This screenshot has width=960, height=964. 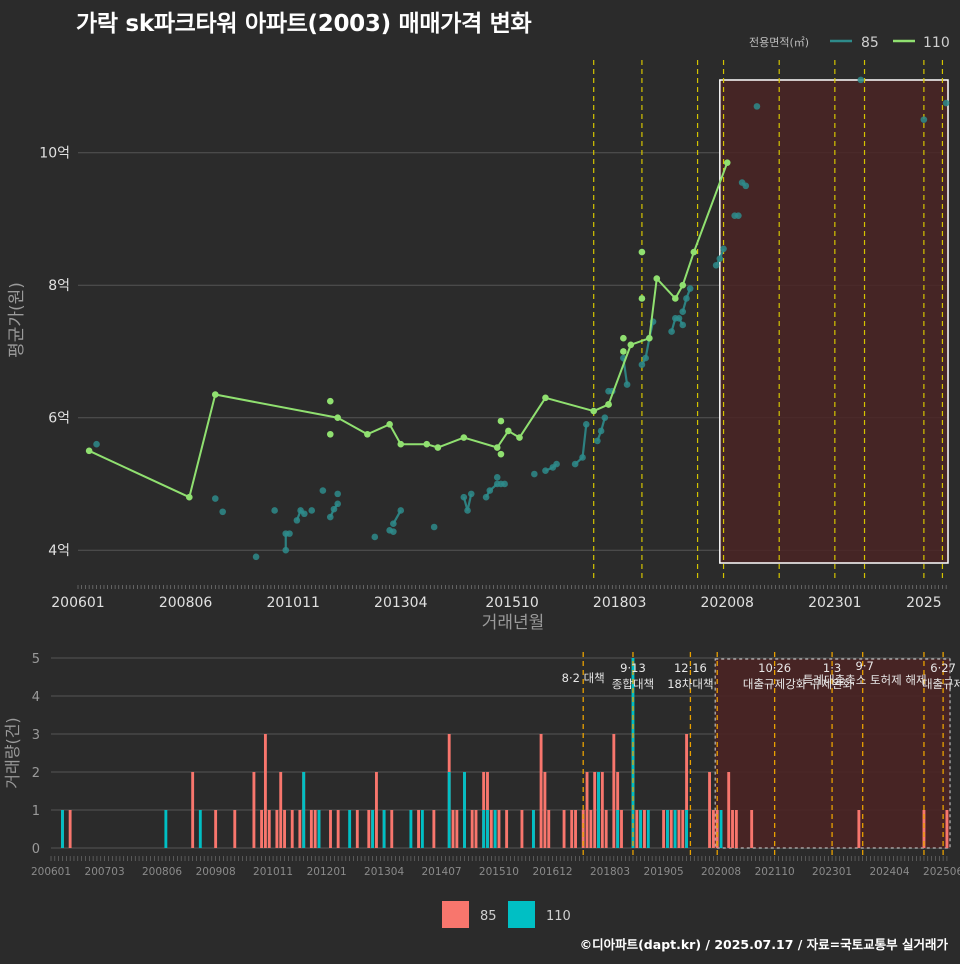 What do you see at coordinates (633, 668) in the screenshot?
I see `volume-policy-label: 9·13` at bounding box center [633, 668].